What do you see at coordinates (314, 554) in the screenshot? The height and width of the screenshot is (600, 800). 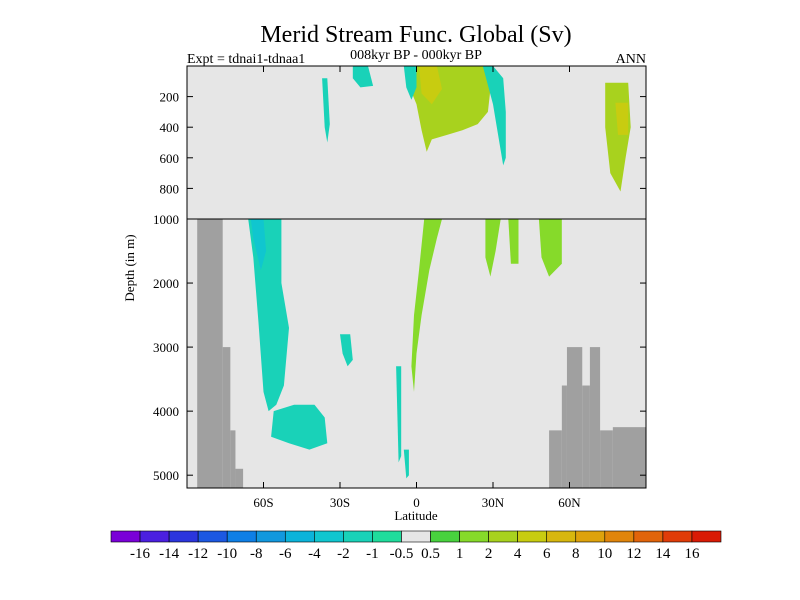 I see `colorbar-label: -4` at bounding box center [314, 554].